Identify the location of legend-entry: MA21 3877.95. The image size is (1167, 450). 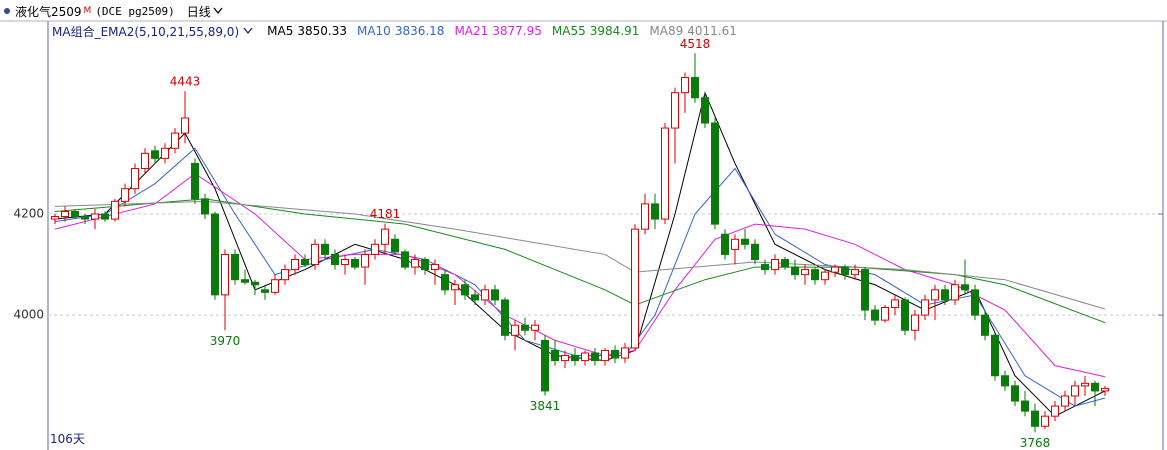
(497, 31).